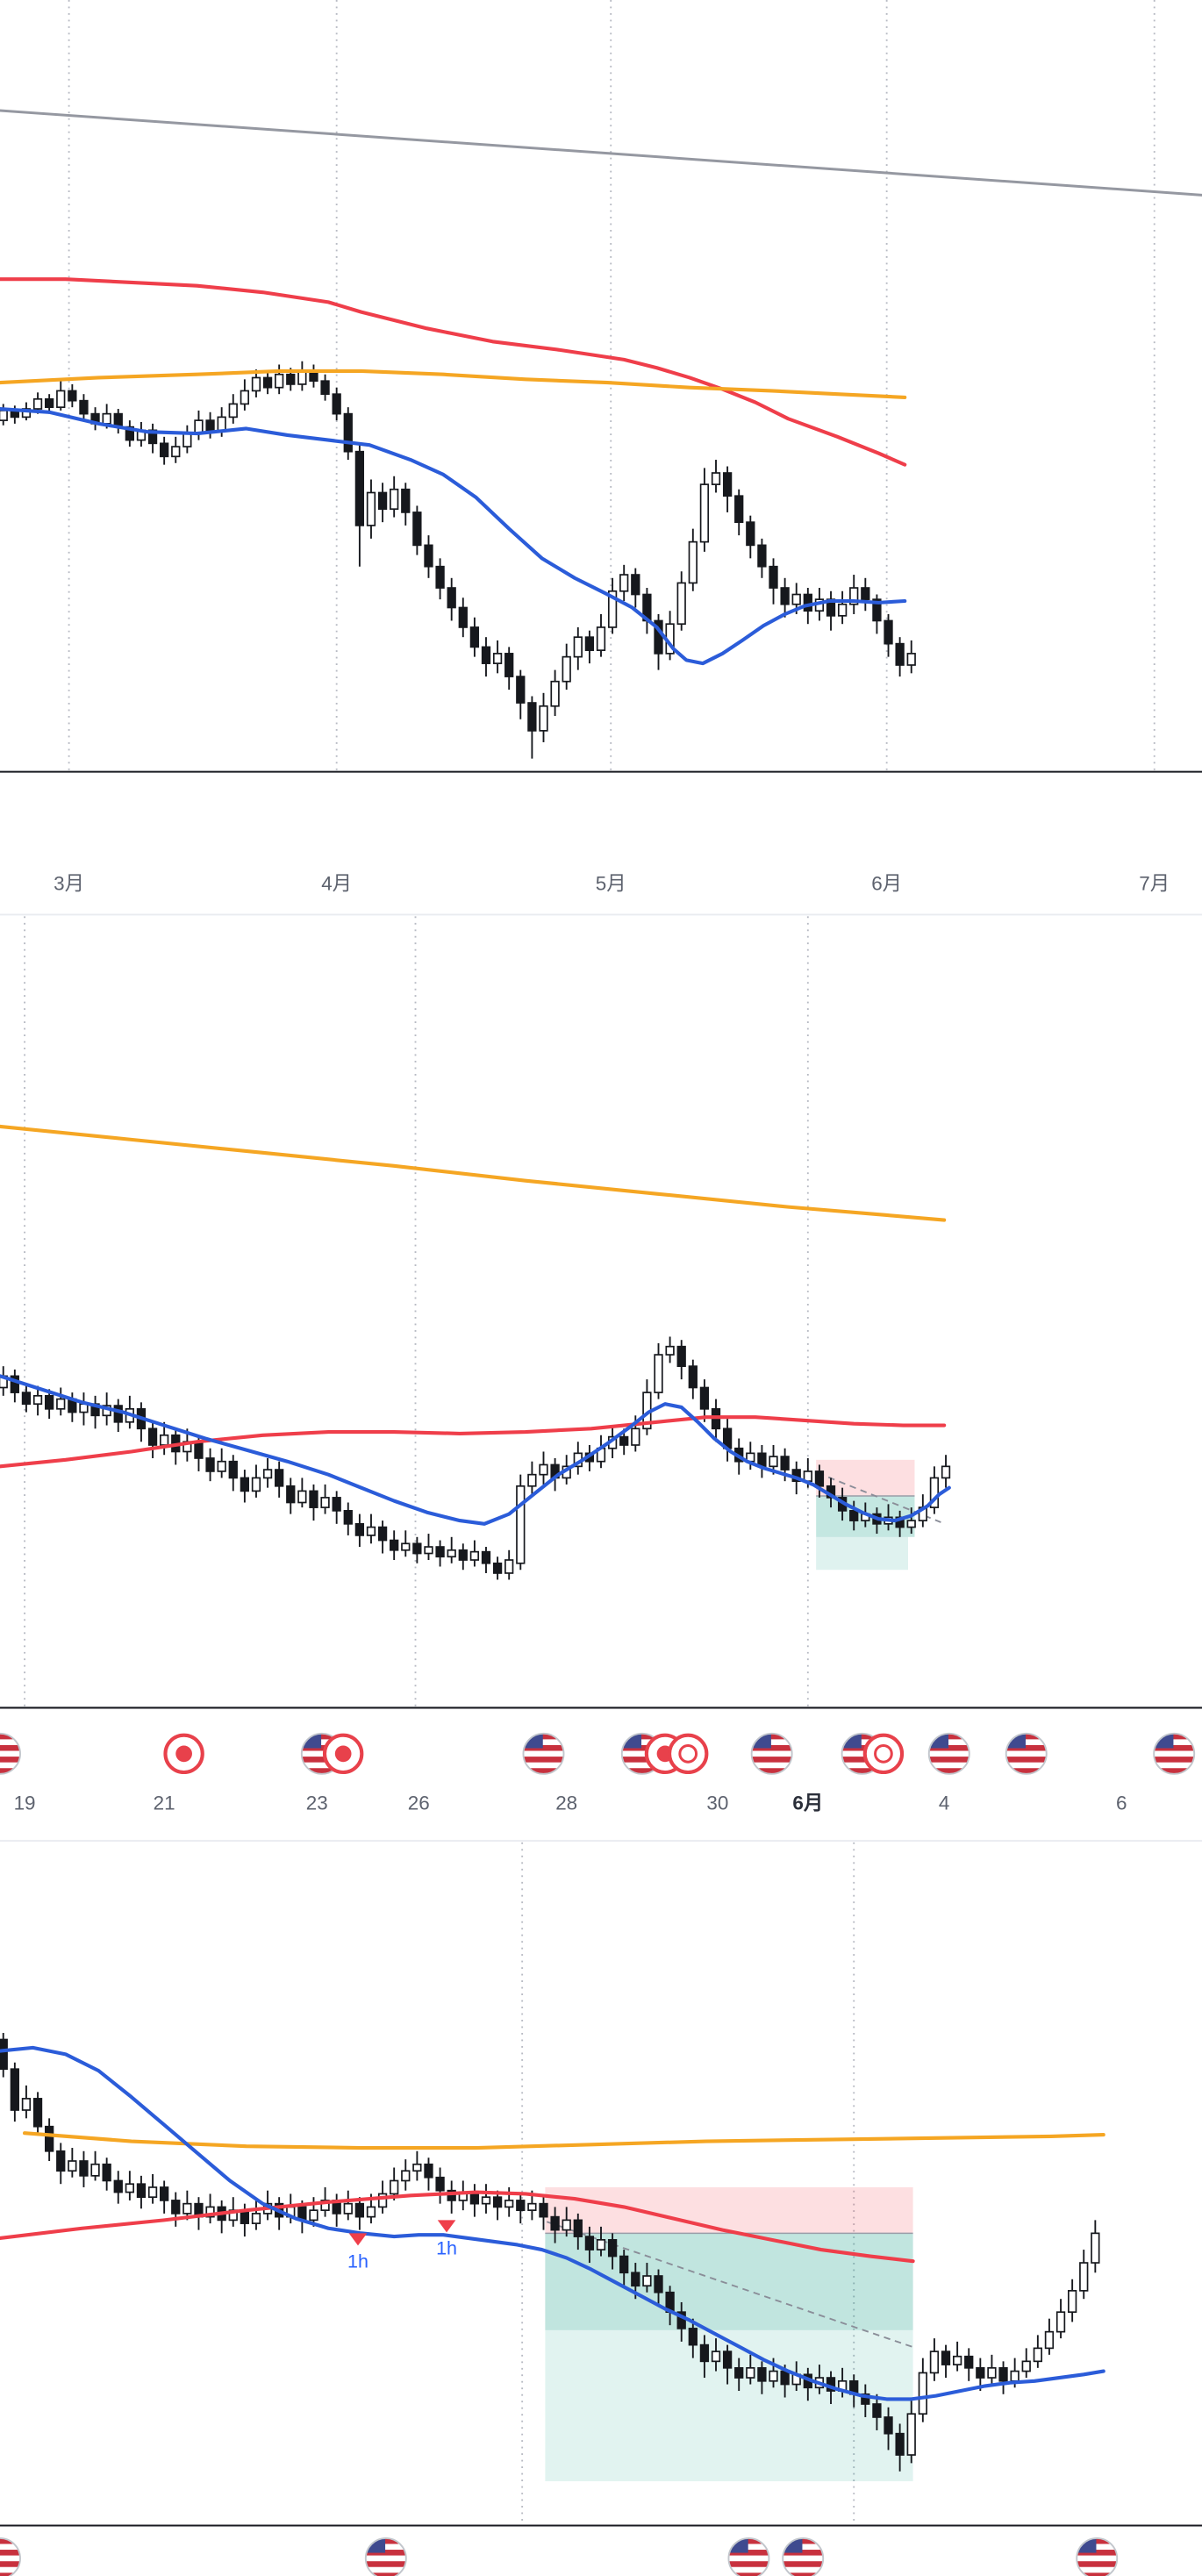 The height and width of the screenshot is (2576, 1202). I want to click on x-axis-label: 6, so click(1121, 1803).